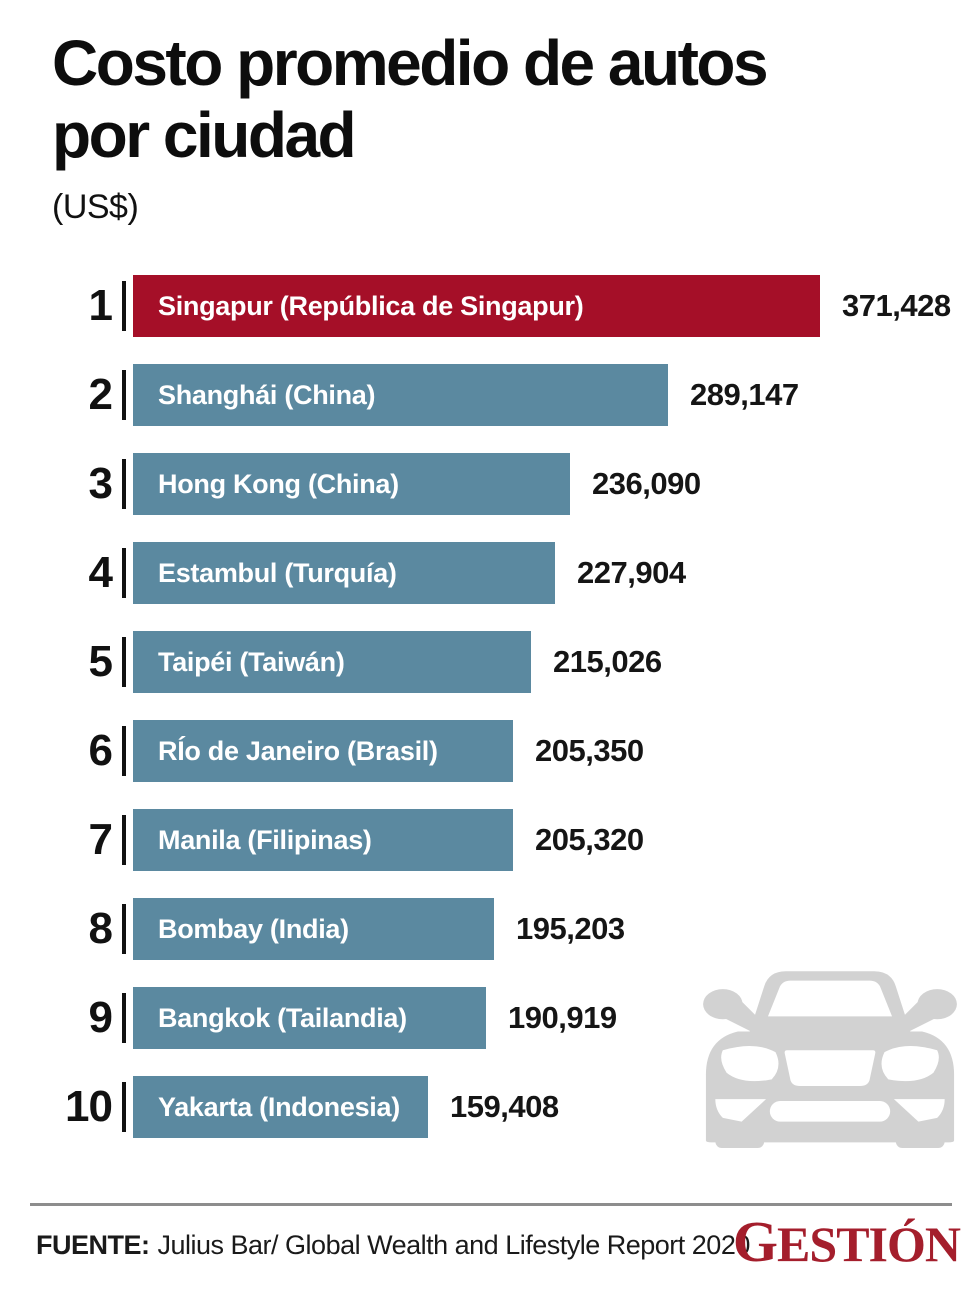 The height and width of the screenshot is (1303, 980). Describe the element at coordinates (93, 1245) in the screenshot. I see `source-label: FUENTE:` at that location.